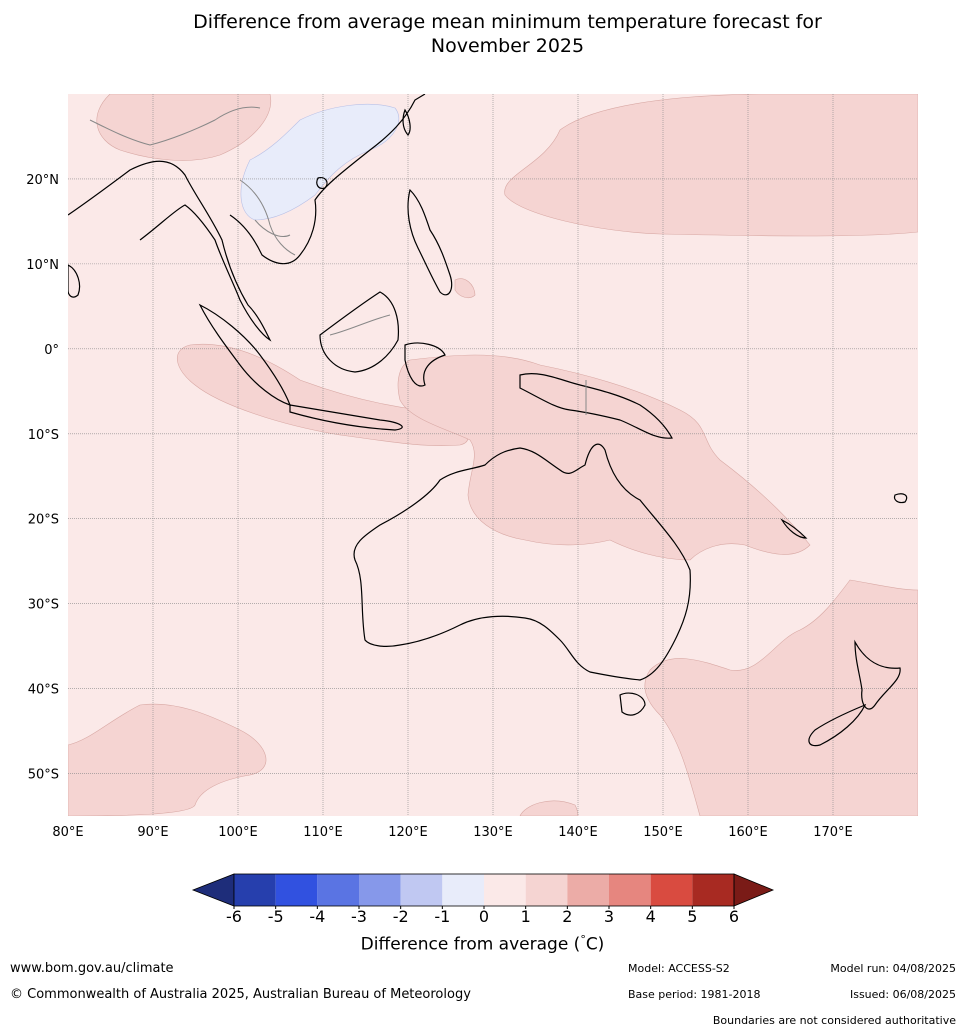 This screenshot has width=965, height=1035. I want to click on lat-tick-label: 50°S, so click(43, 775).